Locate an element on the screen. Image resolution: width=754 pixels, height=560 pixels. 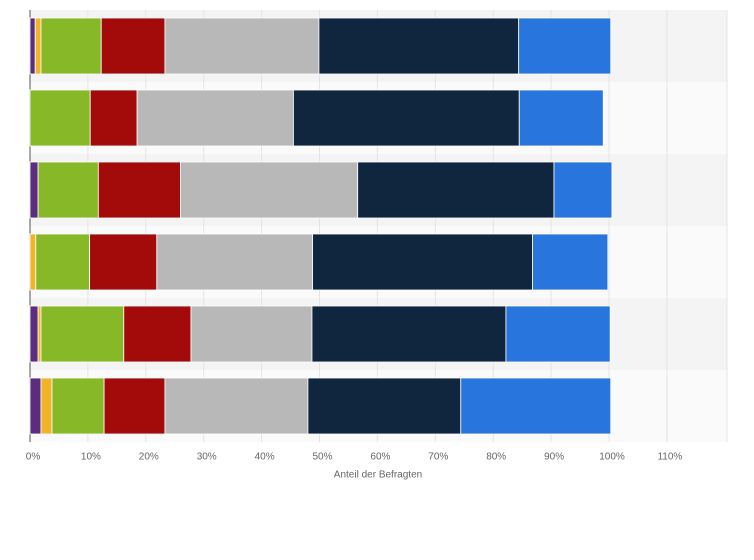
x-tick-label: 100% is located at coordinates (612, 457).